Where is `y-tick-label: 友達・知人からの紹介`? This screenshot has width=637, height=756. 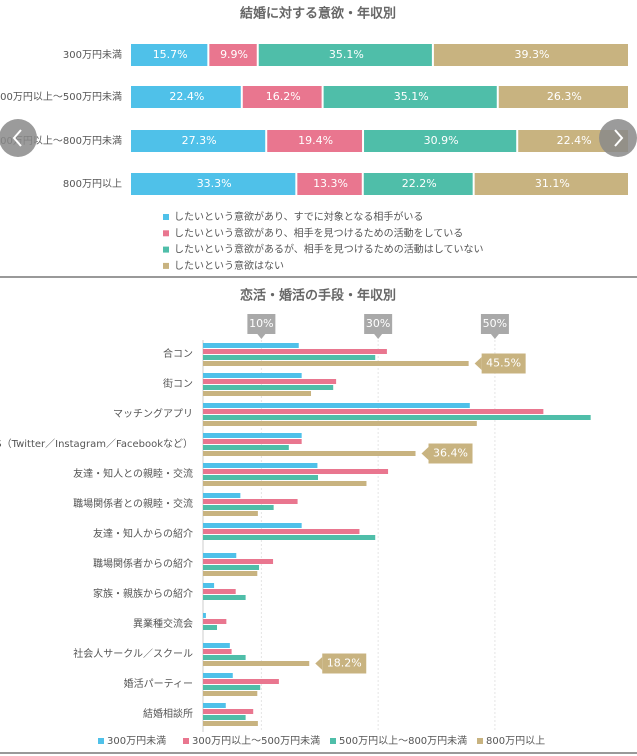
y-tick-label: 友達・知人からの紹介 is located at coordinates (143, 533).